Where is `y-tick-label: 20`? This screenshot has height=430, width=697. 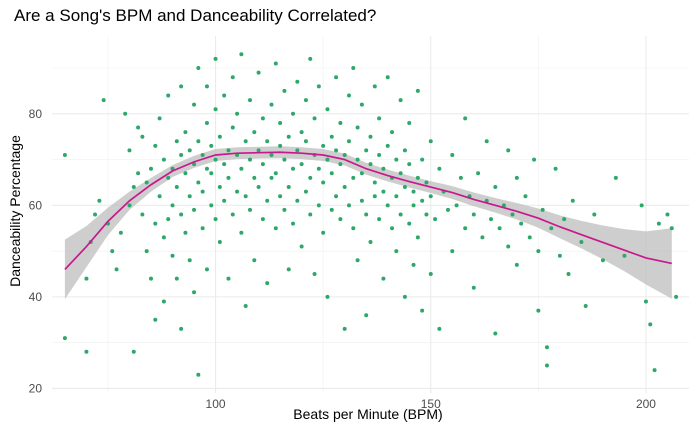 y-tick-label: 20 is located at coordinates (36, 388).